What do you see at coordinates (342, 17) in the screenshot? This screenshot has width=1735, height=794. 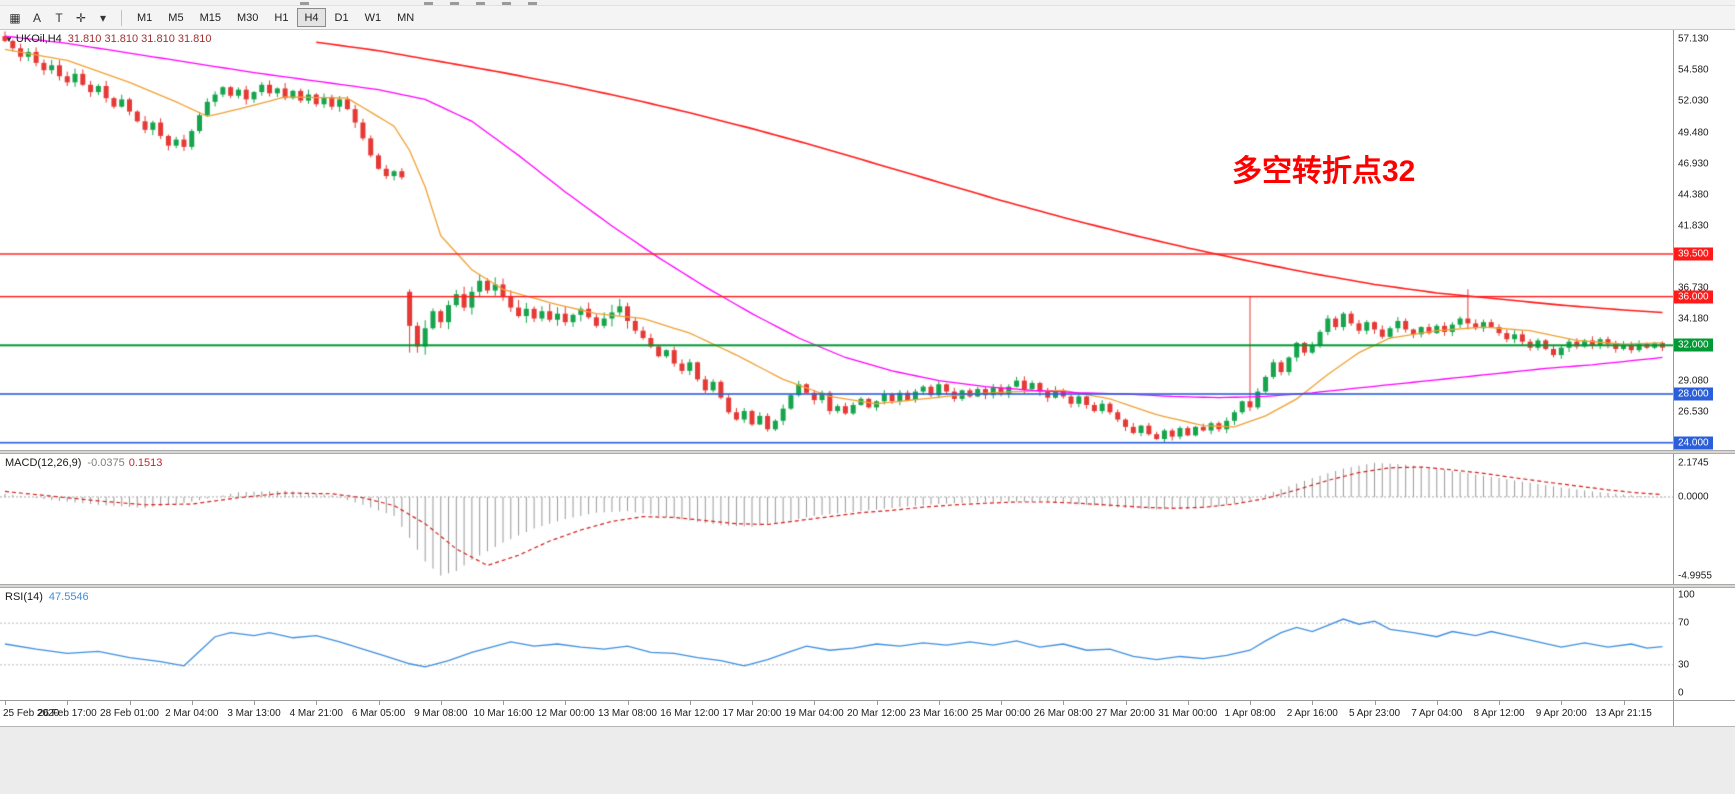 I see `timeframe-button-d1: D1` at bounding box center [342, 17].